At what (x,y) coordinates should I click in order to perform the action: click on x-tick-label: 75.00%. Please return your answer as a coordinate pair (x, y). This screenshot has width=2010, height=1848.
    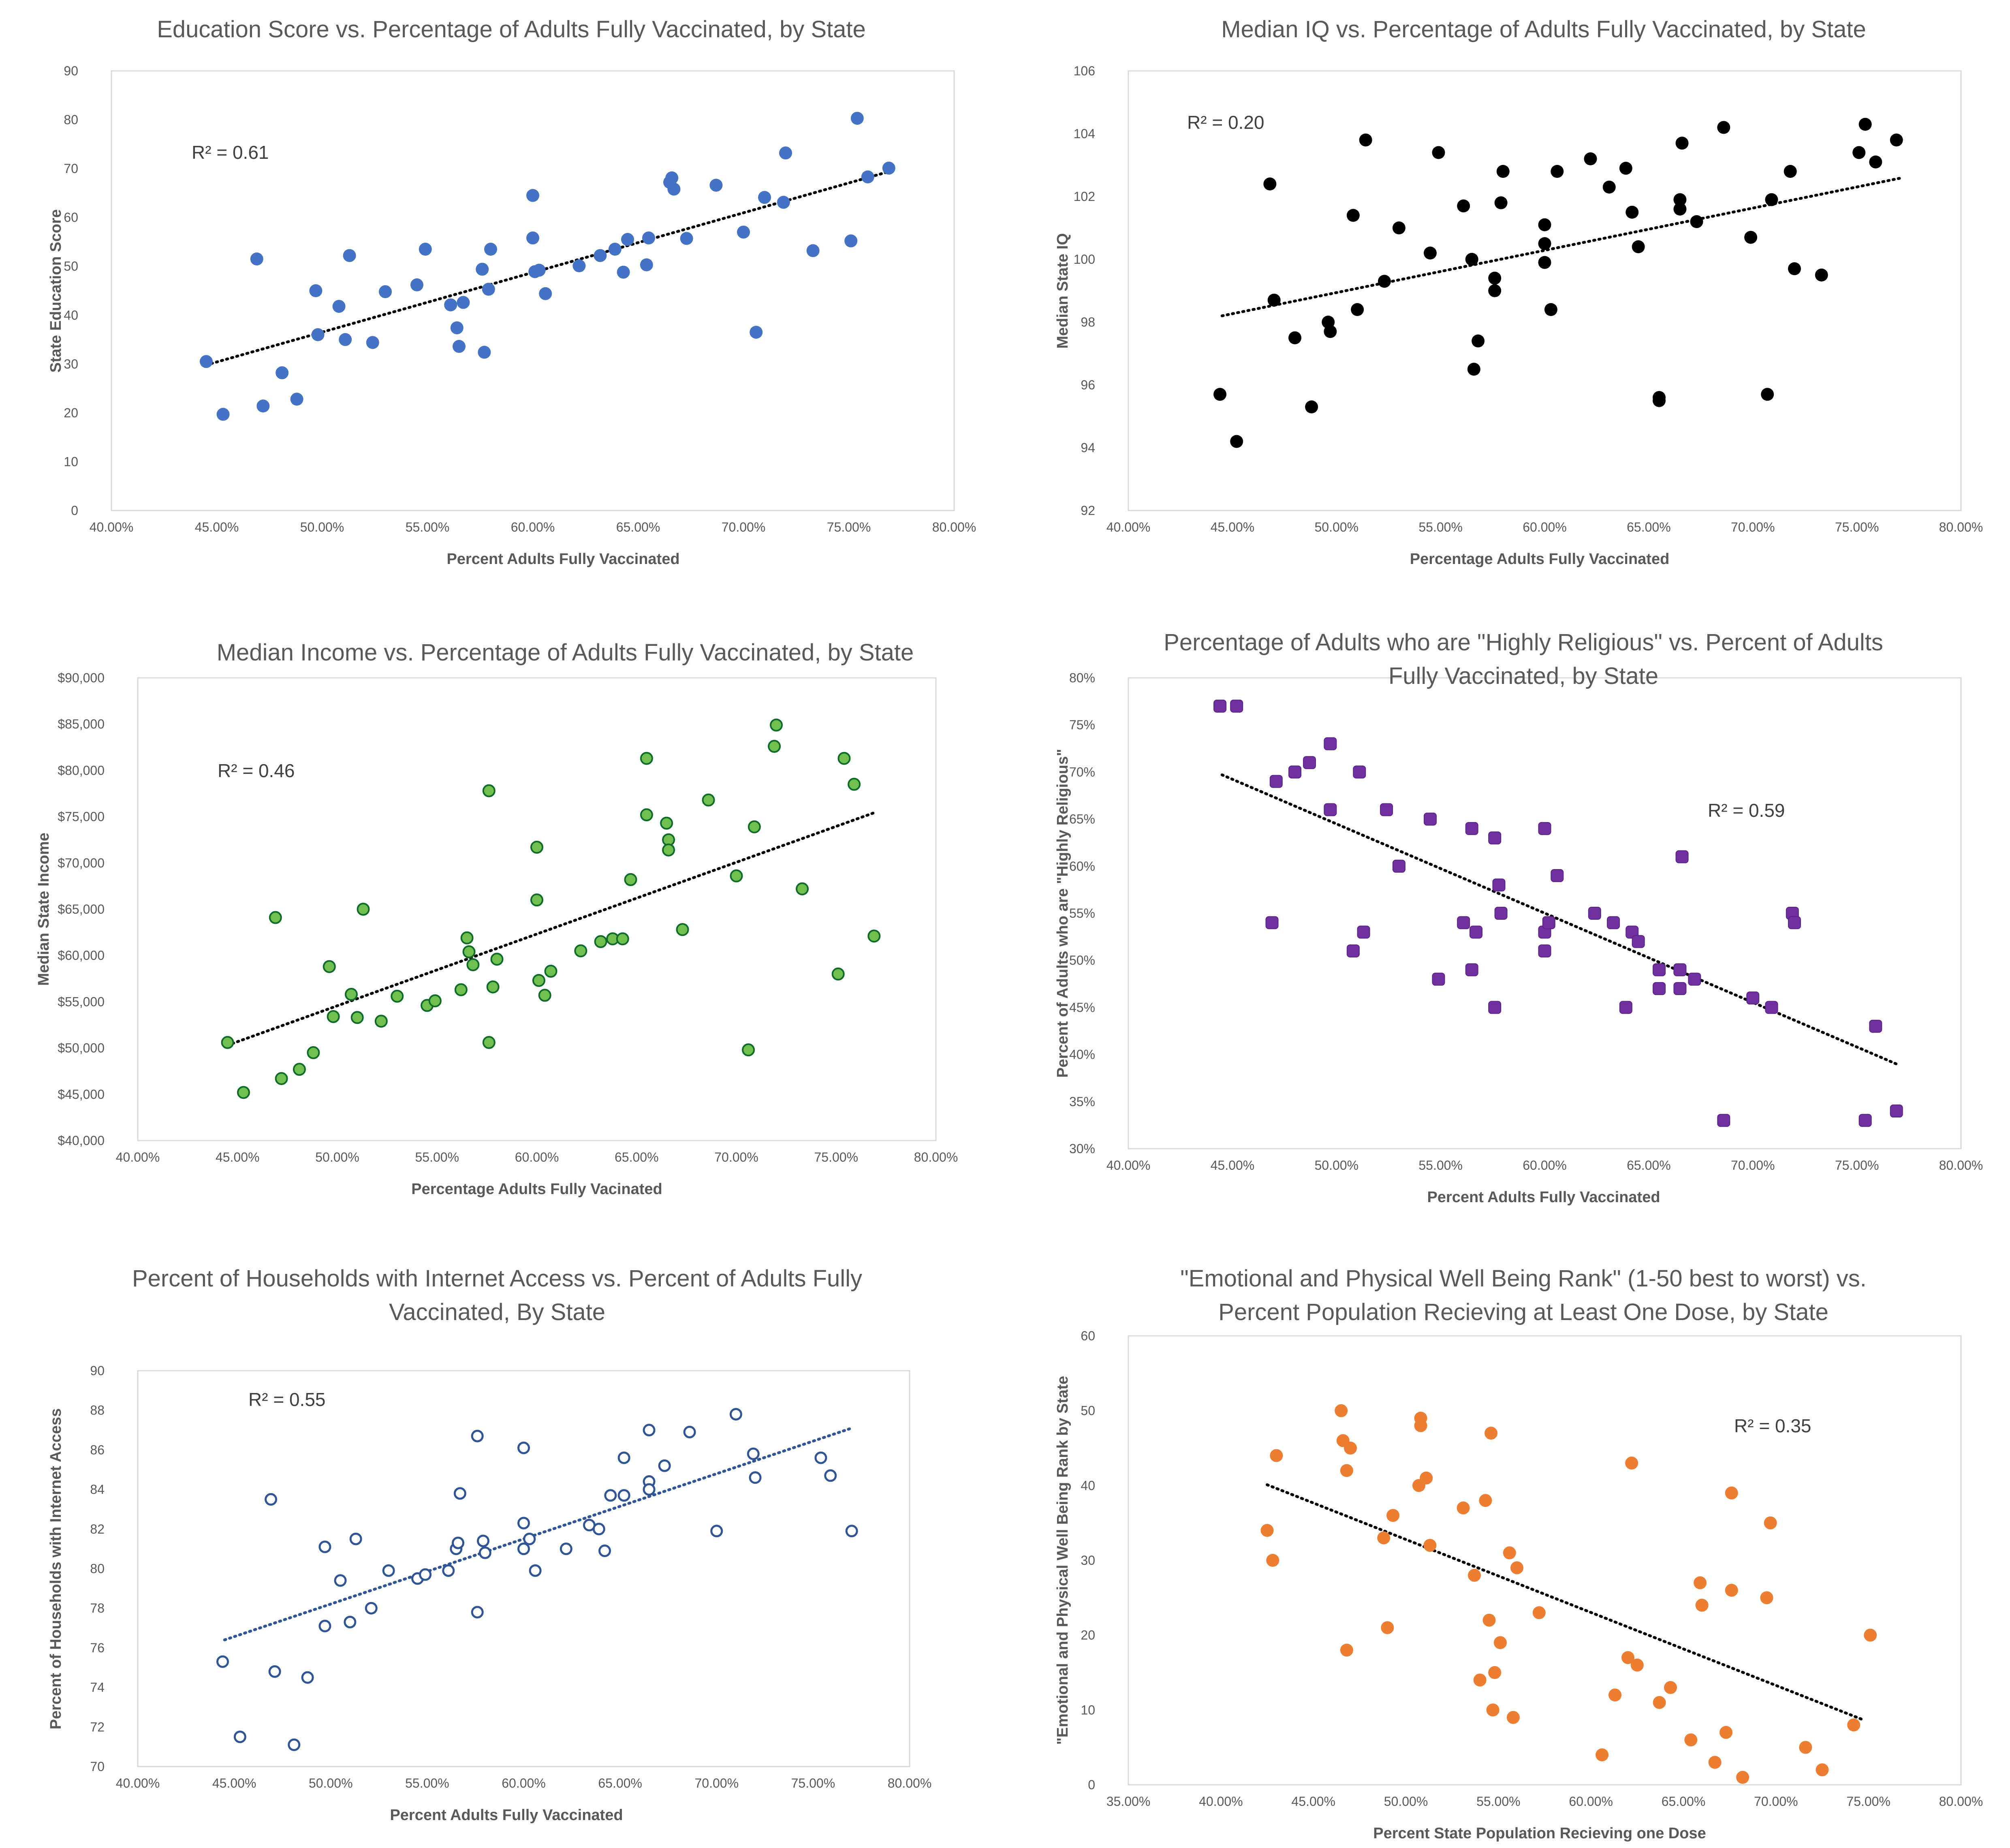
    Looking at the image, I should click on (849, 527).